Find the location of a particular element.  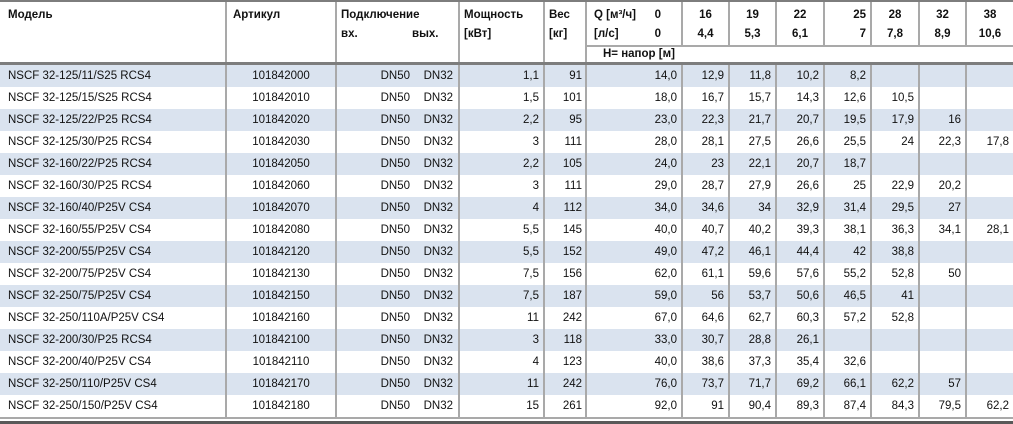

flow-ls-value: 8,9 is located at coordinates (942, 34).